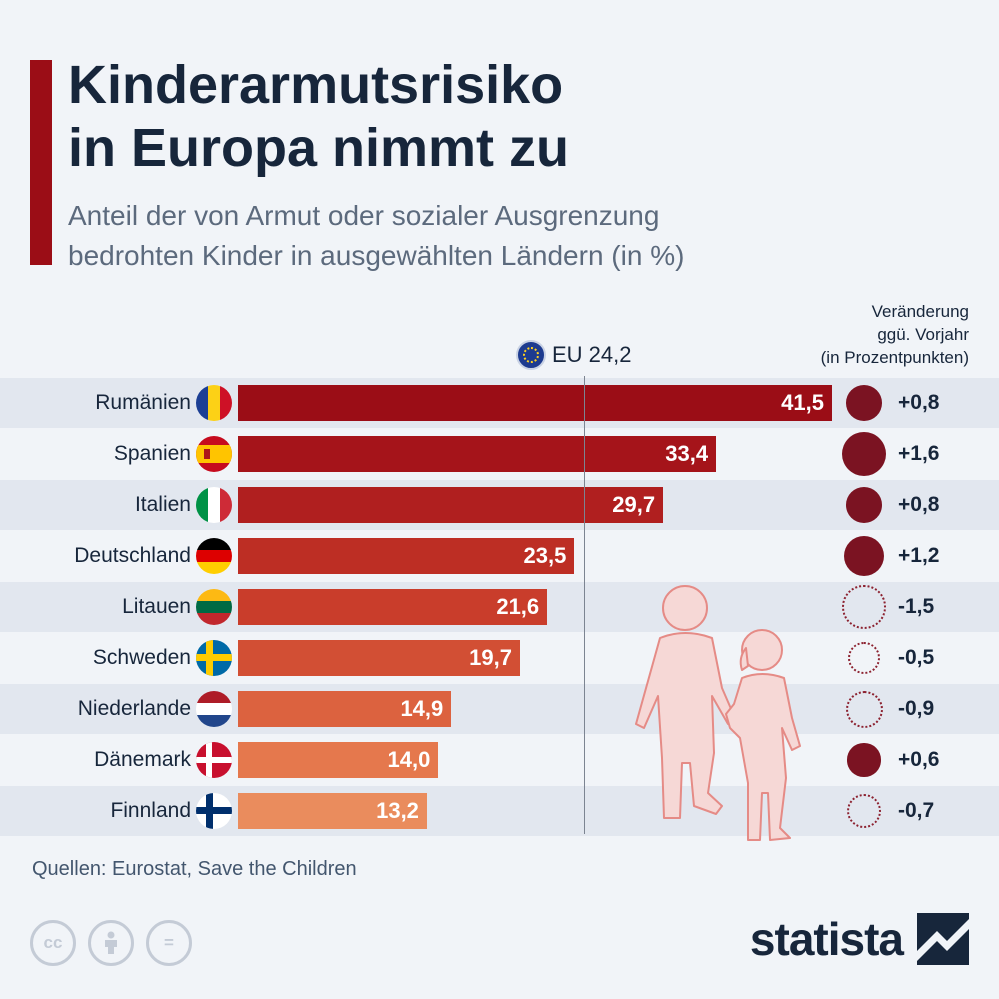  I want to click on bar-value-label: 33,4, so click(687, 453).